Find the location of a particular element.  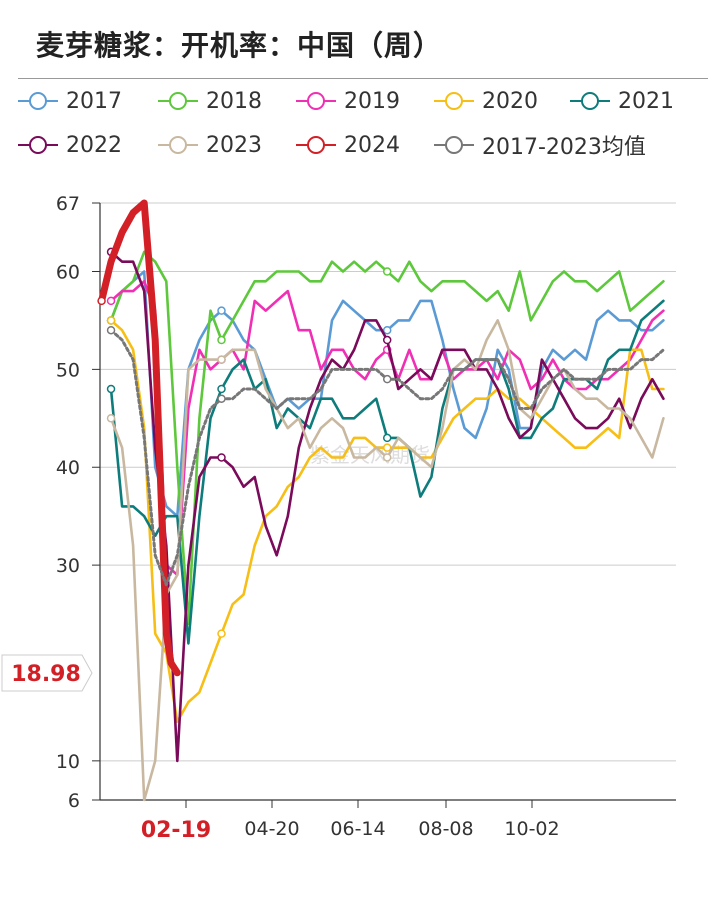

legend-item-2023: 2023 is located at coordinates (210, 145).